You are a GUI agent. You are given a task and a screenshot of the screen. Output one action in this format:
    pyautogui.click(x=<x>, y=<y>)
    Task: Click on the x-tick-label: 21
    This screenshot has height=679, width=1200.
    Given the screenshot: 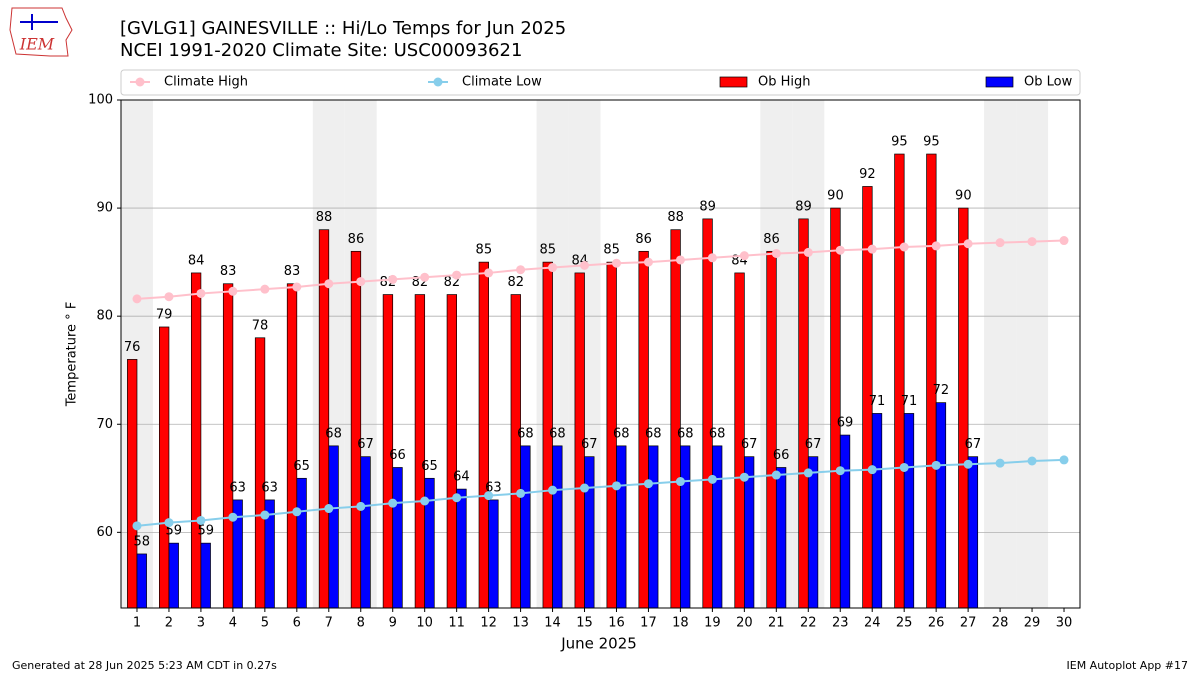 What is the action you would take?
    pyautogui.click(x=776, y=623)
    